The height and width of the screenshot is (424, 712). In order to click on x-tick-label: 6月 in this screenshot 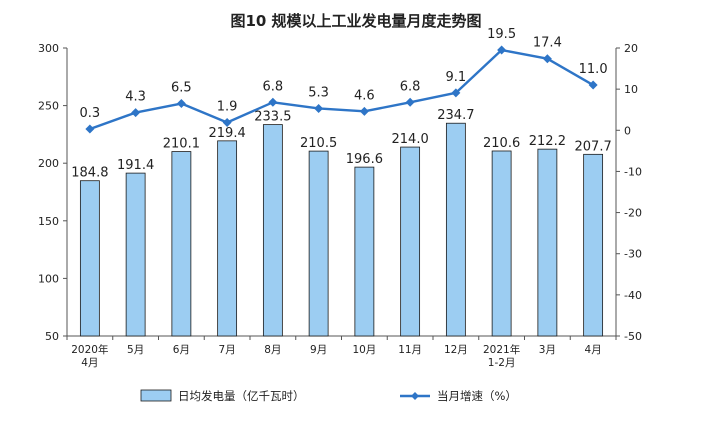, I will do `click(181, 350)`.